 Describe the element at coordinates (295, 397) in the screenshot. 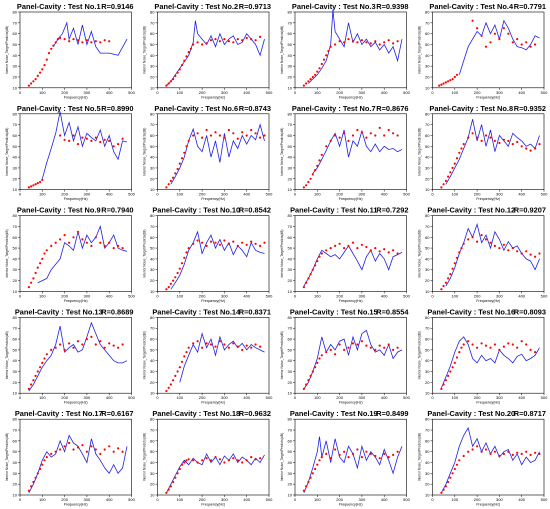

I see `x-tick-label: 0` at that location.